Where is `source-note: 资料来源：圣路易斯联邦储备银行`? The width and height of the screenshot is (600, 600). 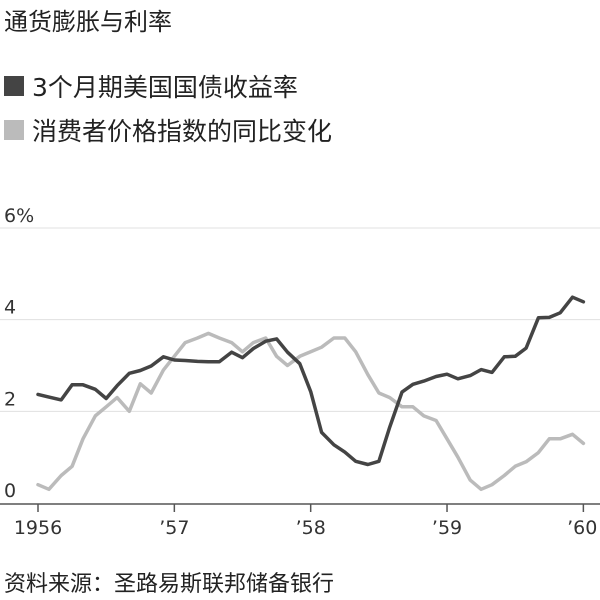
source-note: 资料来源：圣路易斯联邦储备银行 is located at coordinates (169, 584).